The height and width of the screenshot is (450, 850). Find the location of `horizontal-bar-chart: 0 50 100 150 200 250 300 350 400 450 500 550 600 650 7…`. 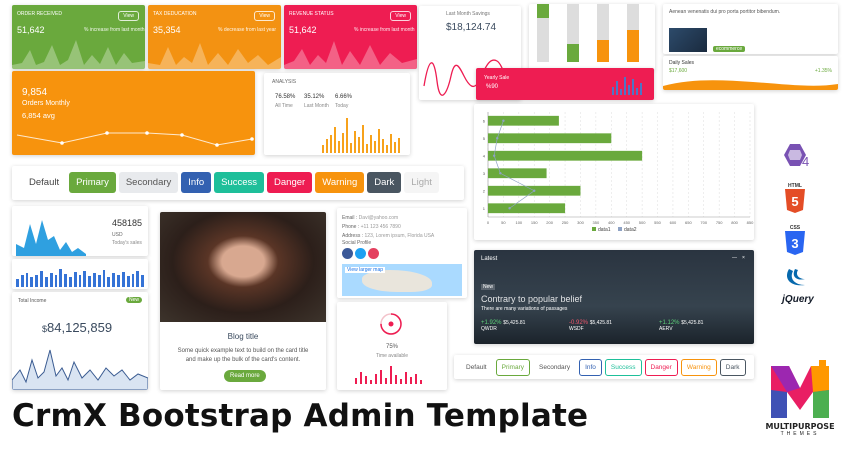

horizontal-bar-chart: 0 50 100 150 200 250 300 350 400 450 500 550 600 650 7… is located at coordinates (618, 172).